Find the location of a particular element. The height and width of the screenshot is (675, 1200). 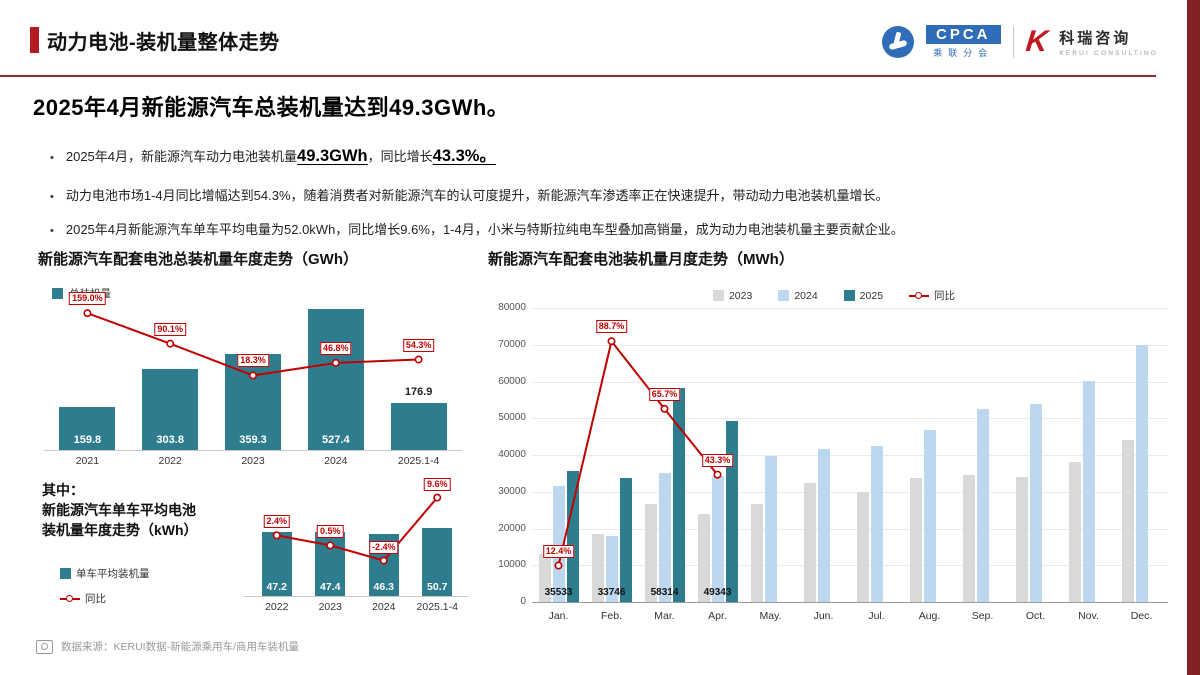

legend-swatch-total is located at coordinates (57, 293).